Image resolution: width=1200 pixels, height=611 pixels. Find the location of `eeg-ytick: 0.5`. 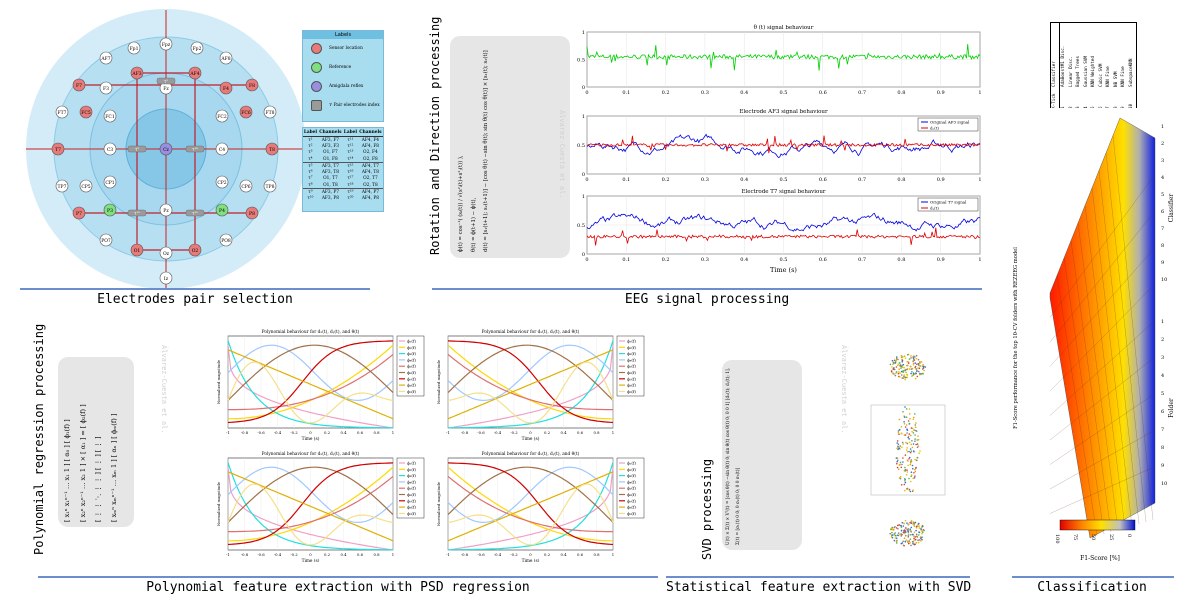

eeg-ytick: 0.5 is located at coordinates (581, 61).